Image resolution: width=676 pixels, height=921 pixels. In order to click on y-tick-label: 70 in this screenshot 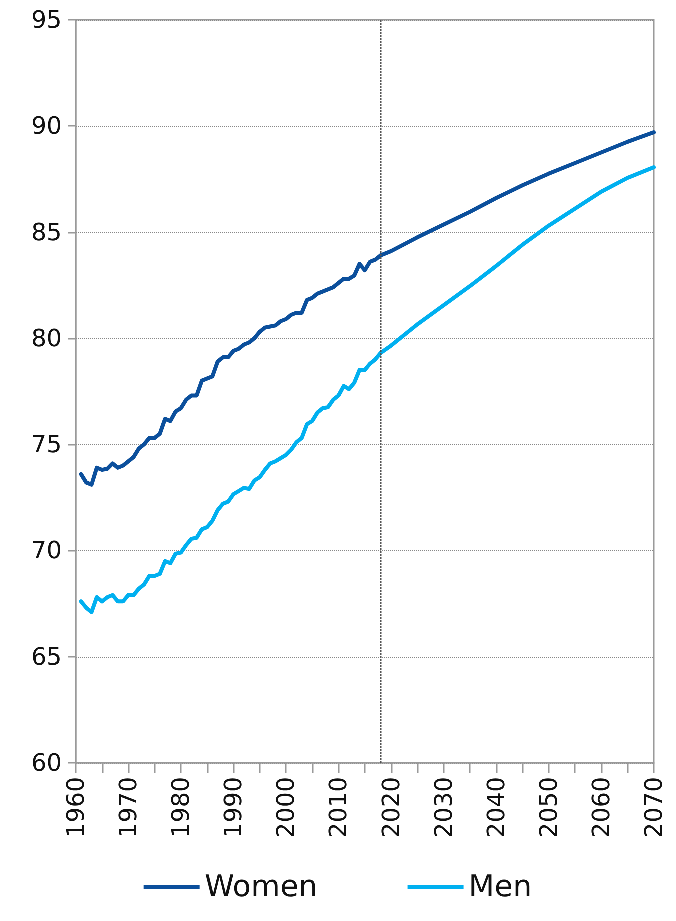, I will do `click(46, 550)`.